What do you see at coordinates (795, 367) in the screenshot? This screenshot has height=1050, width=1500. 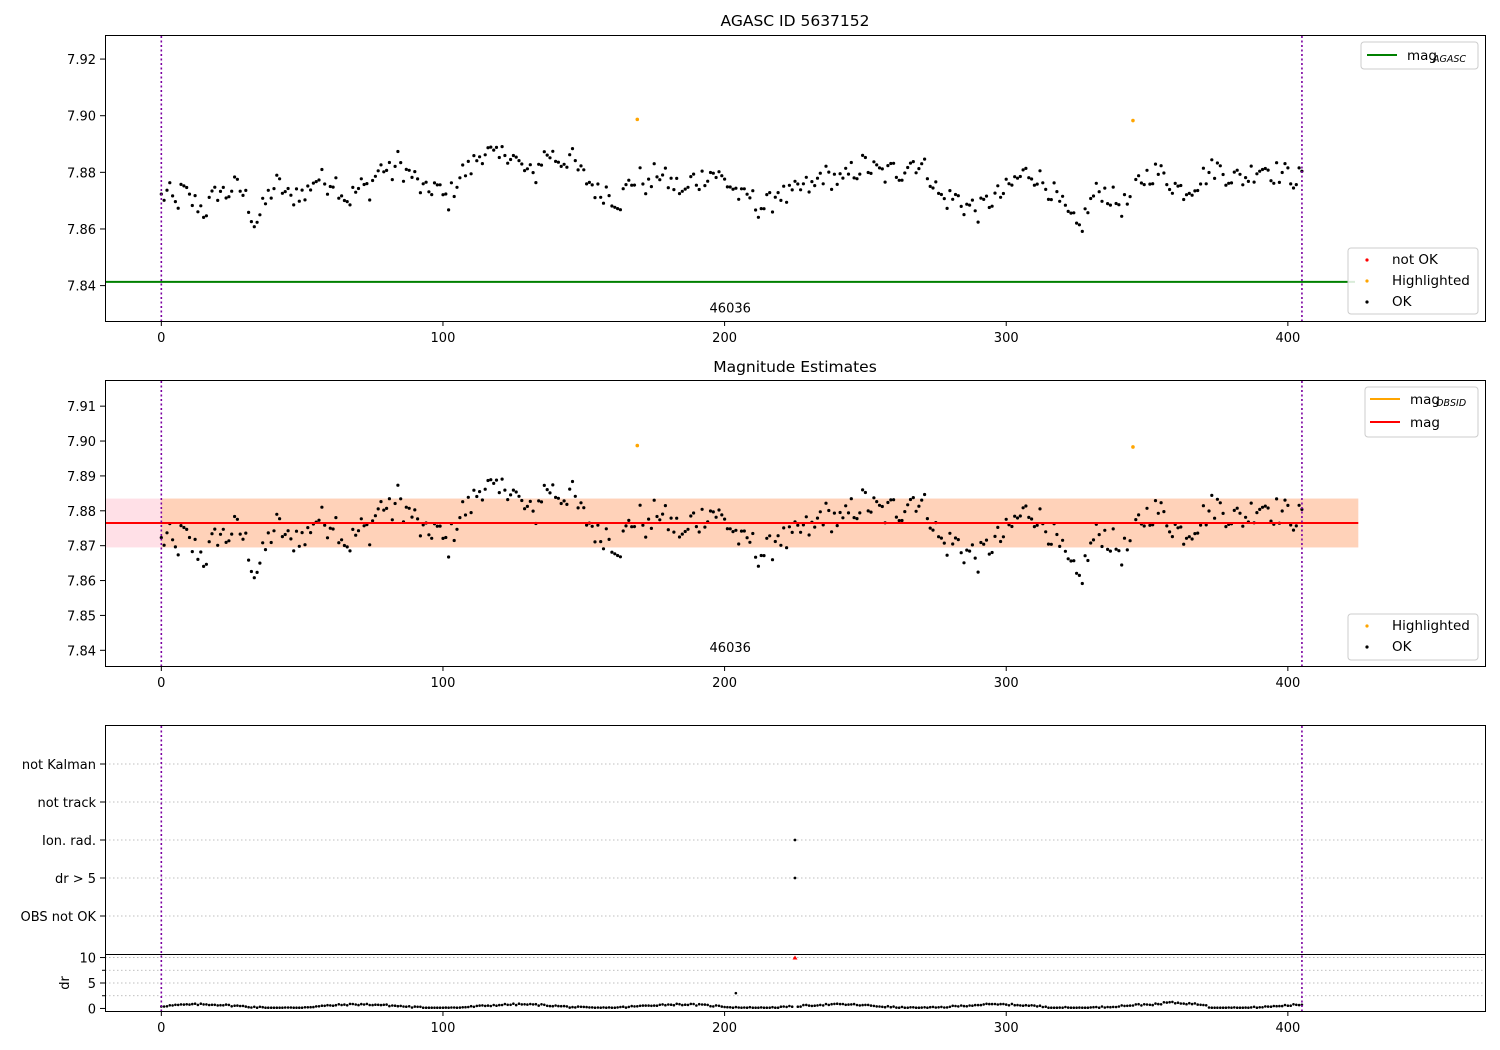 I see `panel-estimates-title: Magnitude Estimates` at bounding box center [795, 367].